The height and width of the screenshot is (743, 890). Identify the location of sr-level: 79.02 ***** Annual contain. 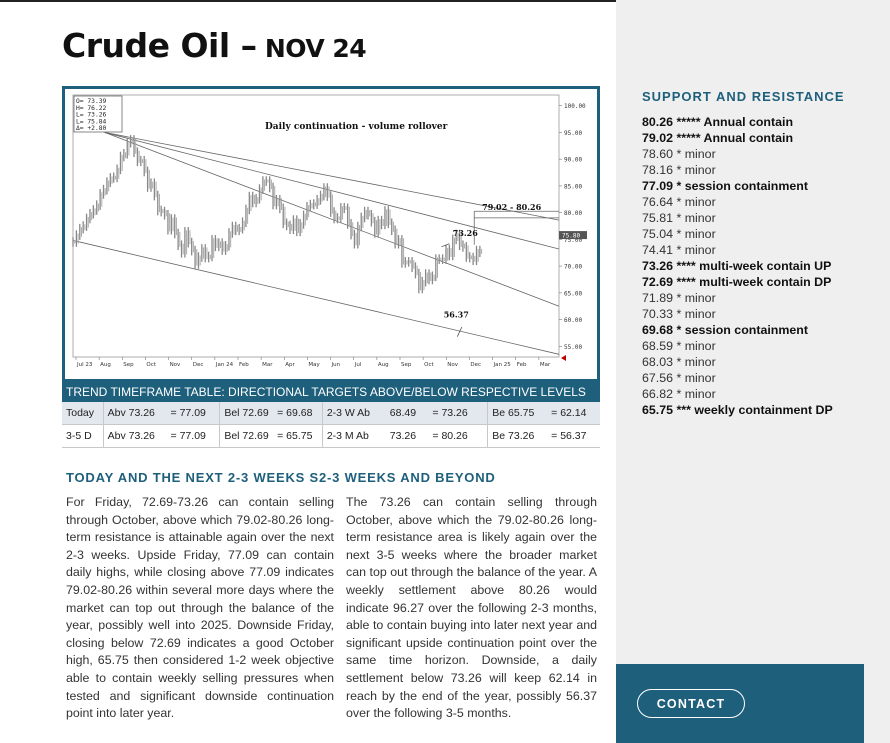
(718, 138).